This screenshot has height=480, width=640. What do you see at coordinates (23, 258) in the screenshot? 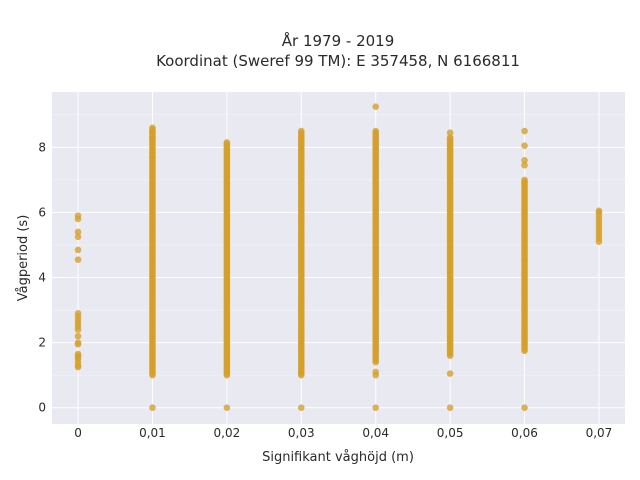
I see `y-axis-title: Vågperiod (s)` at bounding box center [23, 258].